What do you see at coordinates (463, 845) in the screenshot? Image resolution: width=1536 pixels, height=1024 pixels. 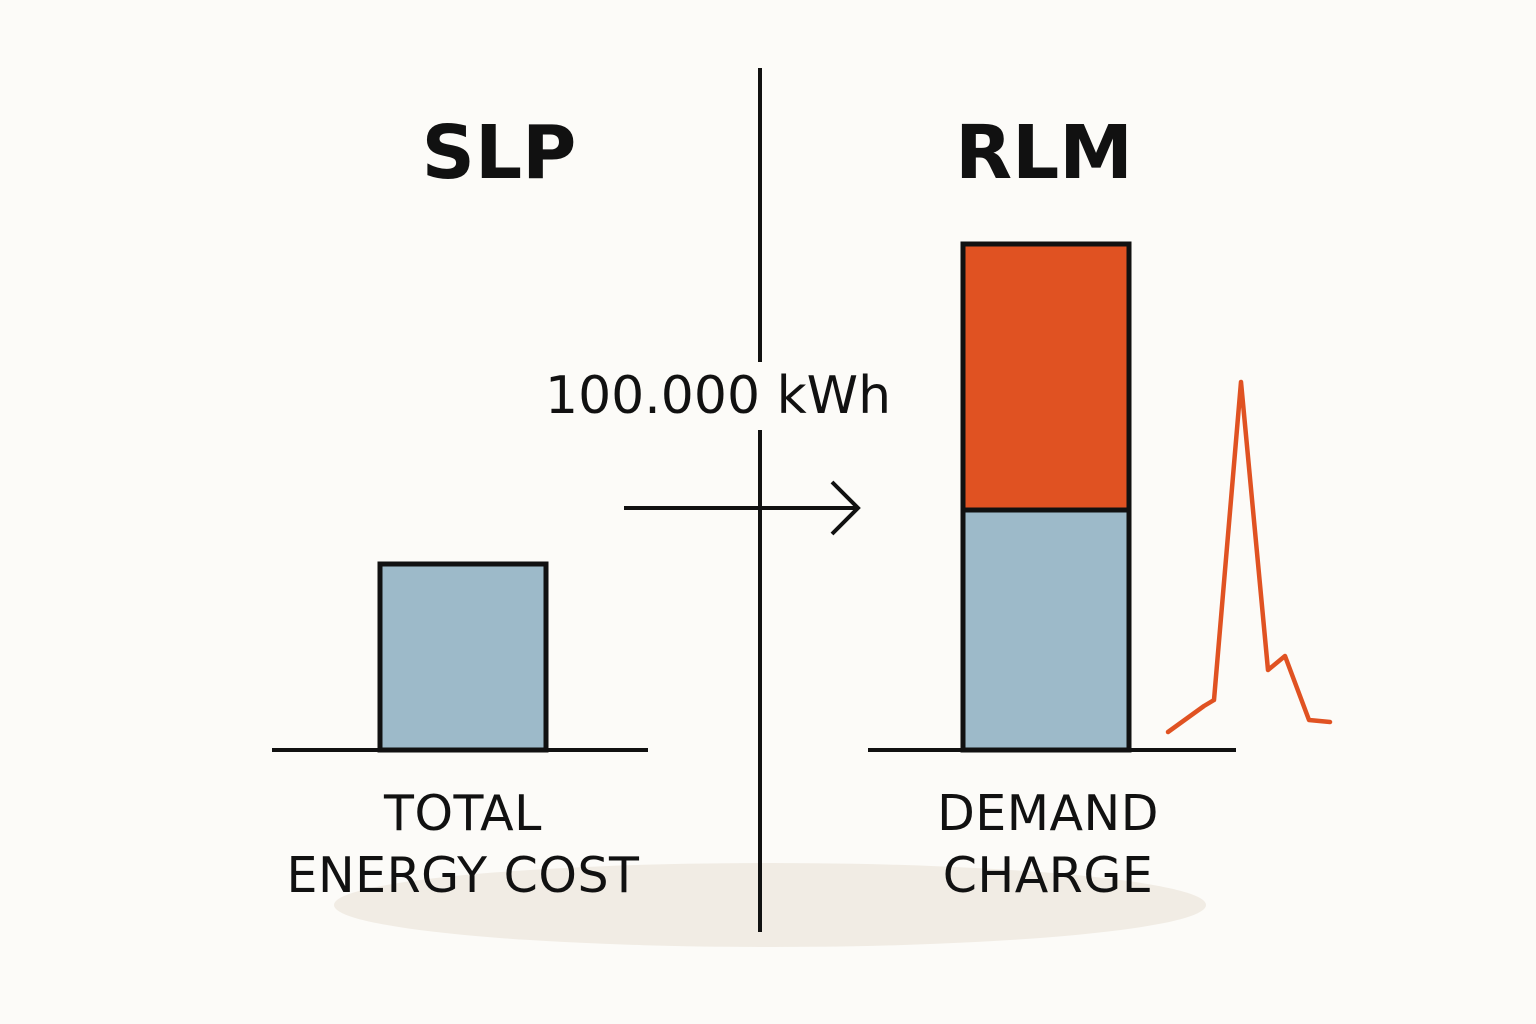 I see `slp-caption: TOTAL ENERGY COST` at bounding box center [463, 845].